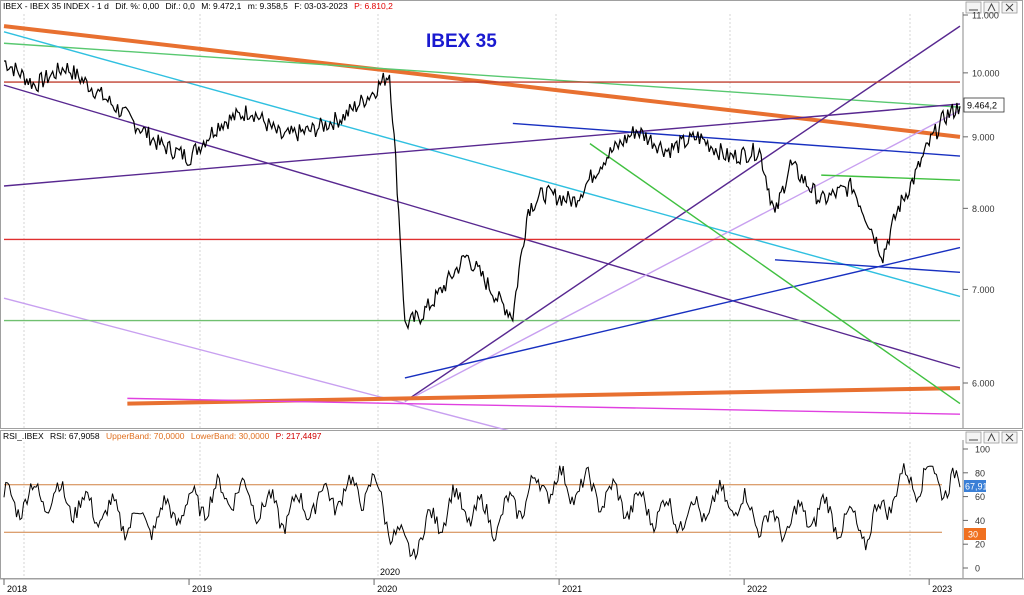  What do you see at coordinates (983, 384) in the screenshot?
I see `main-y-tick-label: 6.000` at bounding box center [983, 384].